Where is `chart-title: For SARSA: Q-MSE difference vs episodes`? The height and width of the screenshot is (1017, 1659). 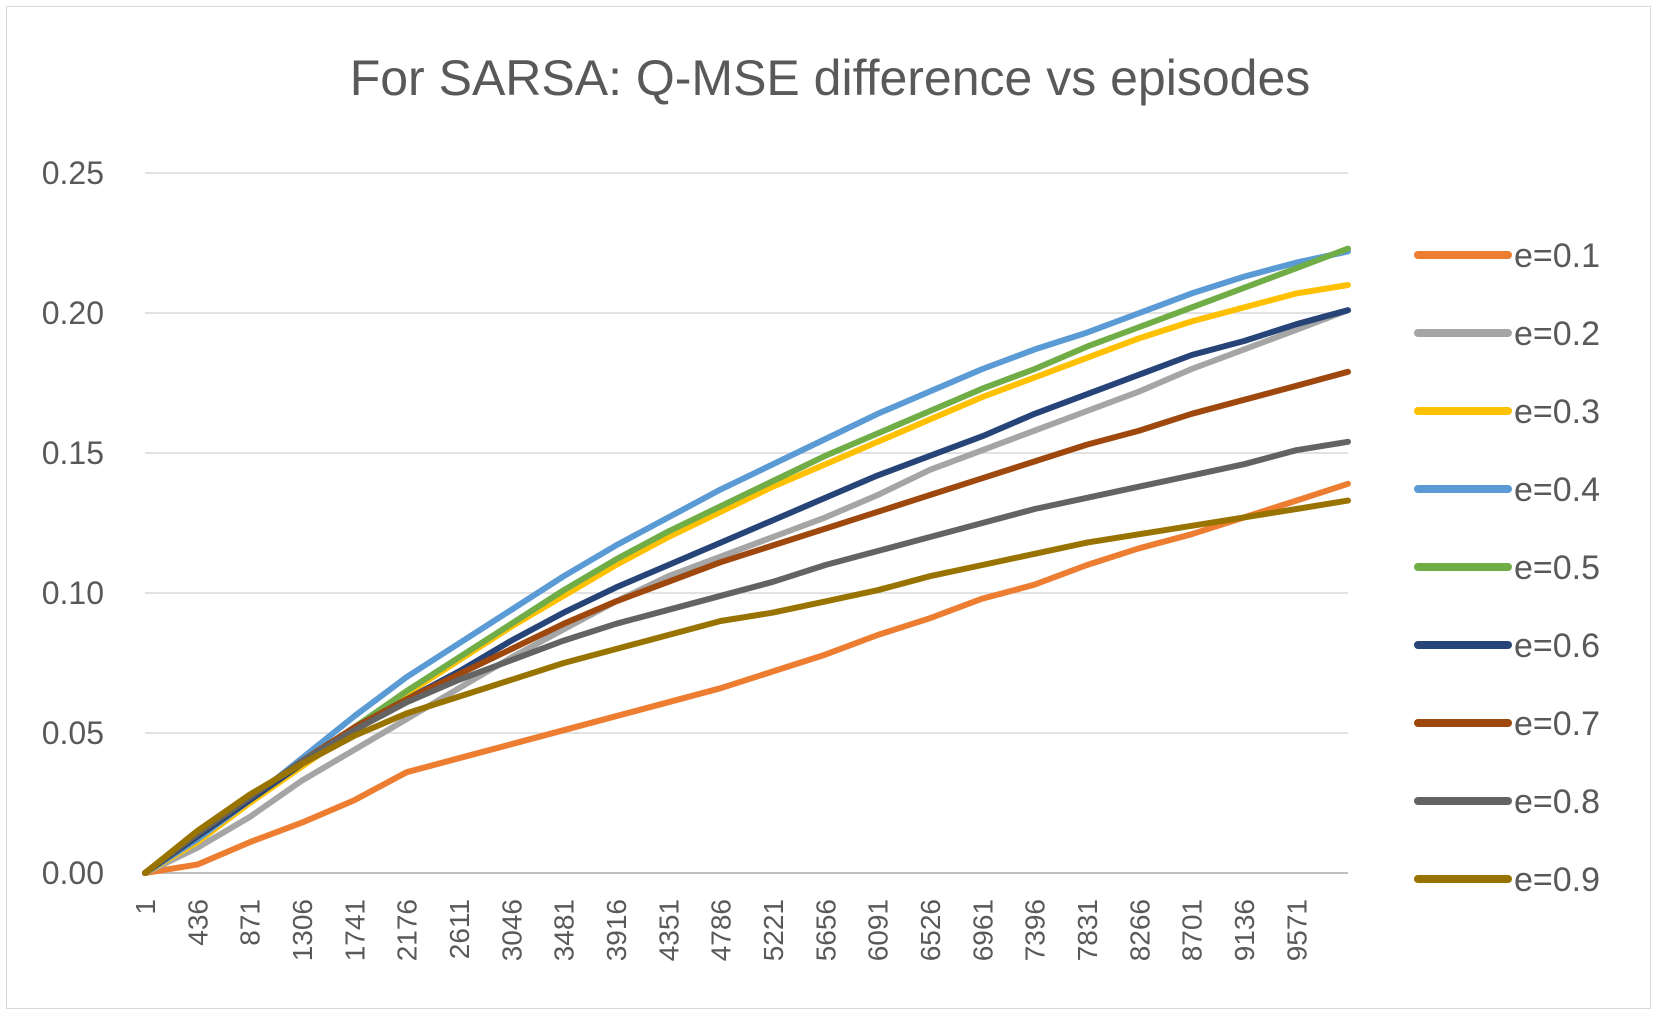
chart-title: For SARSA: Q-MSE difference vs episodes is located at coordinates (830, 78).